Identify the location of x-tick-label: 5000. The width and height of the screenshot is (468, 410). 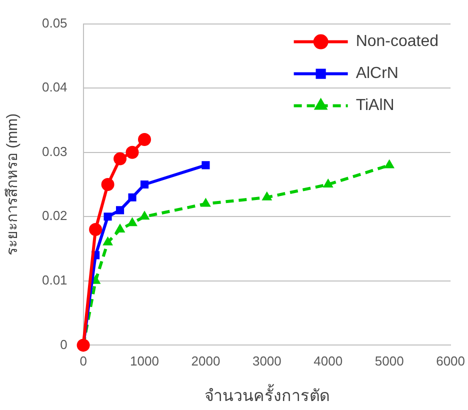
(389, 361).